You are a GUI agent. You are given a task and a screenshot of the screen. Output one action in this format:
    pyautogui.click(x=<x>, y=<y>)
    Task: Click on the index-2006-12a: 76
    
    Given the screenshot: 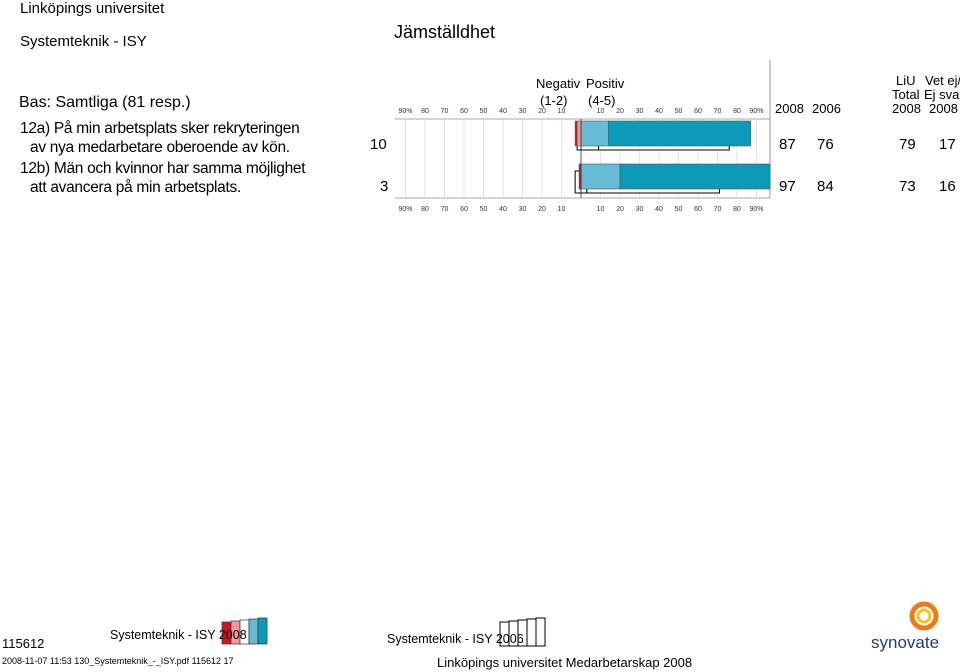 What is the action you would take?
    pyautogui.click(x=825, y=144)
    